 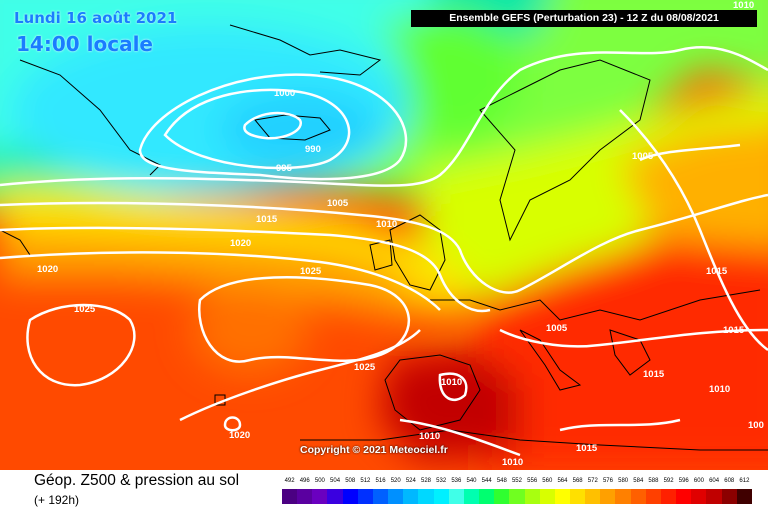 What do you see at coordinates (577, 481) in the screenshot?
I see `legend-value-label: 568` at bounding box center [577, 481].